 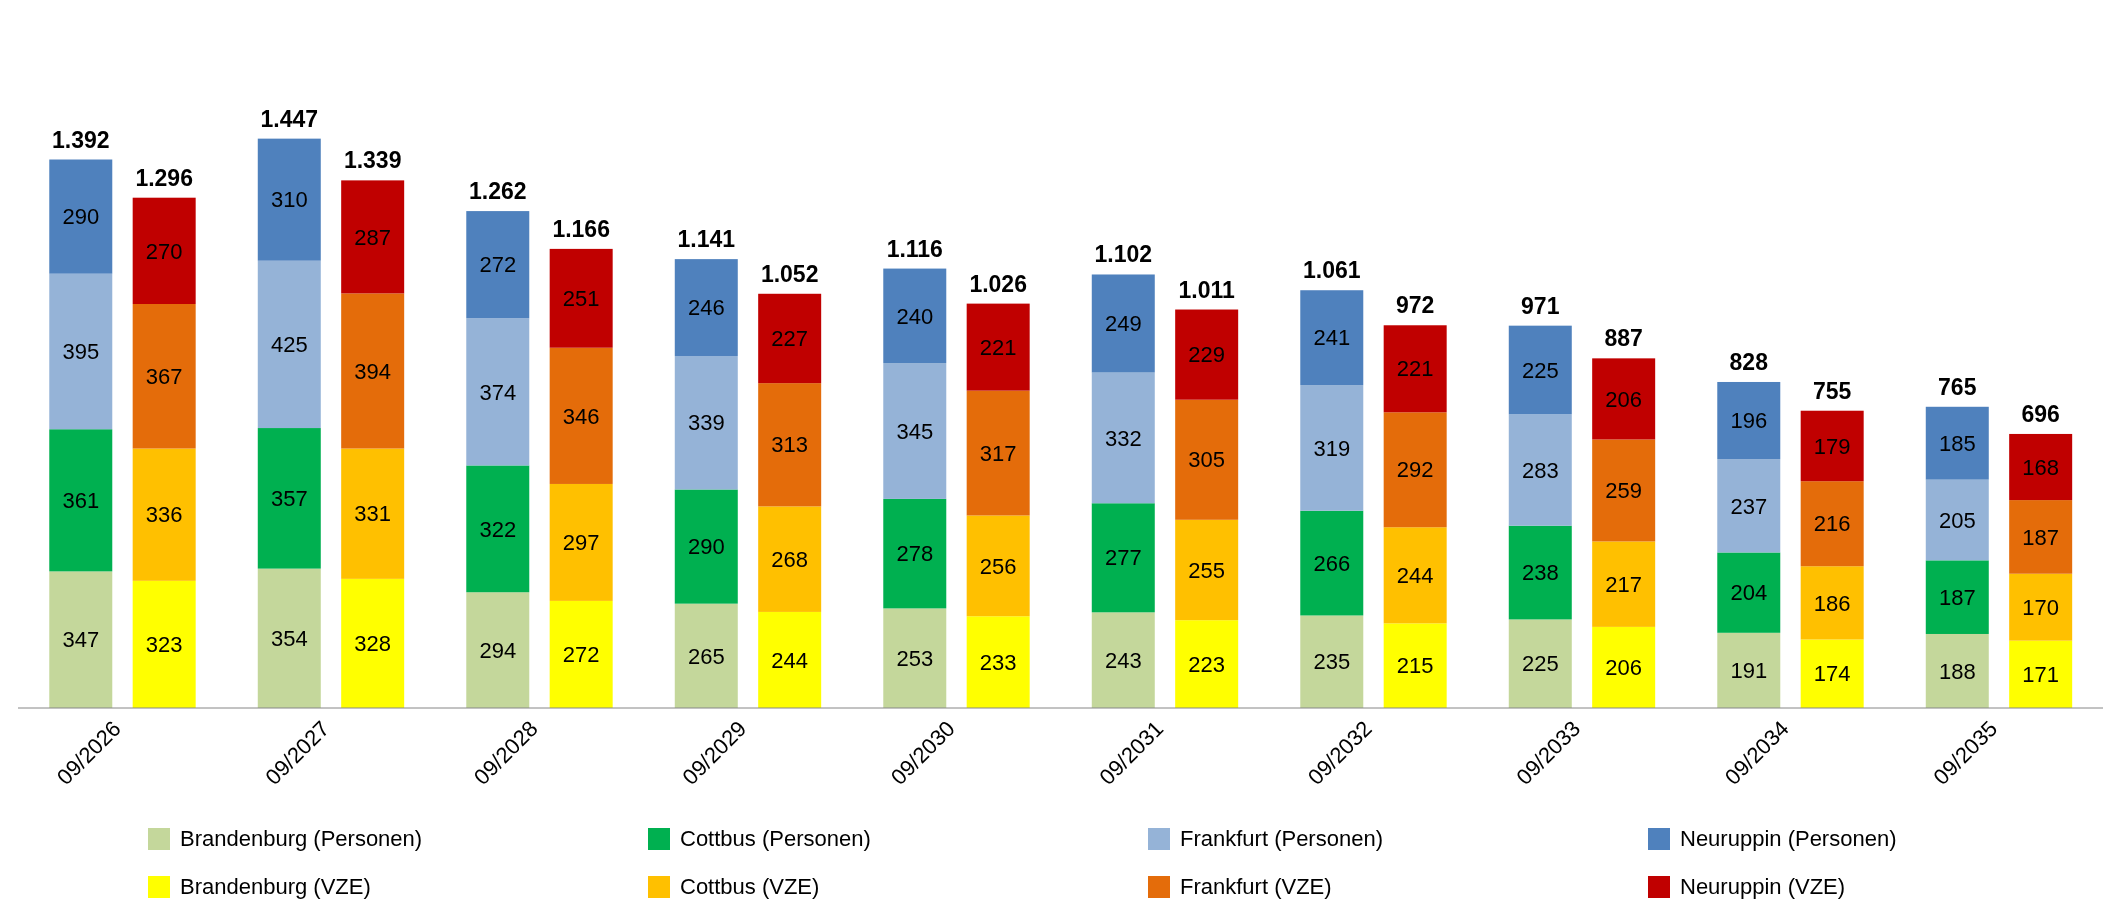 I want to click on total-label: 755, so click(x=1832, y=390).